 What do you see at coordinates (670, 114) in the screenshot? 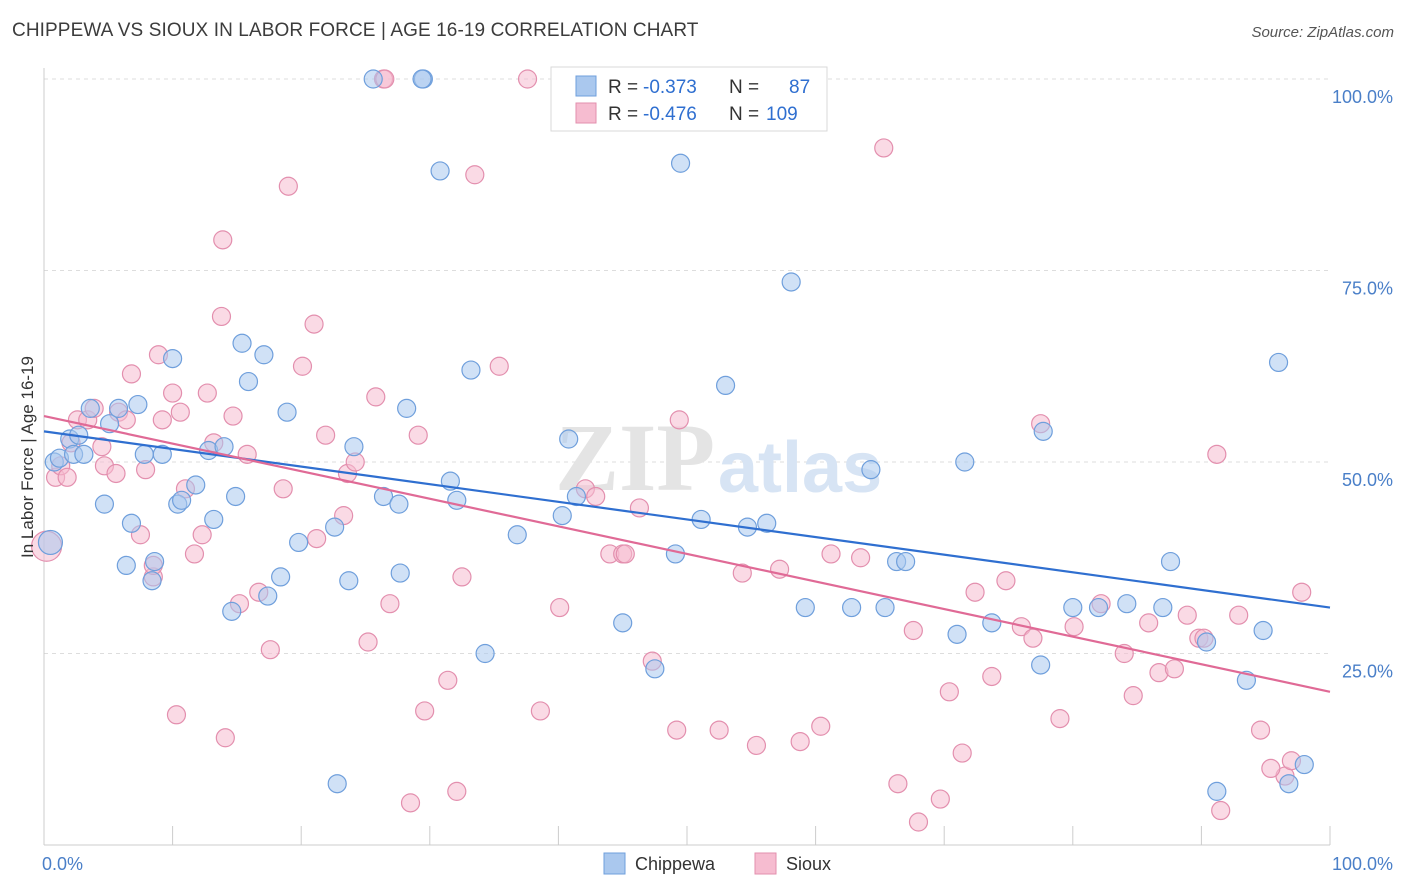
I see `stats-r-value-sioux: -0.476` at bounding box center [670, 114].